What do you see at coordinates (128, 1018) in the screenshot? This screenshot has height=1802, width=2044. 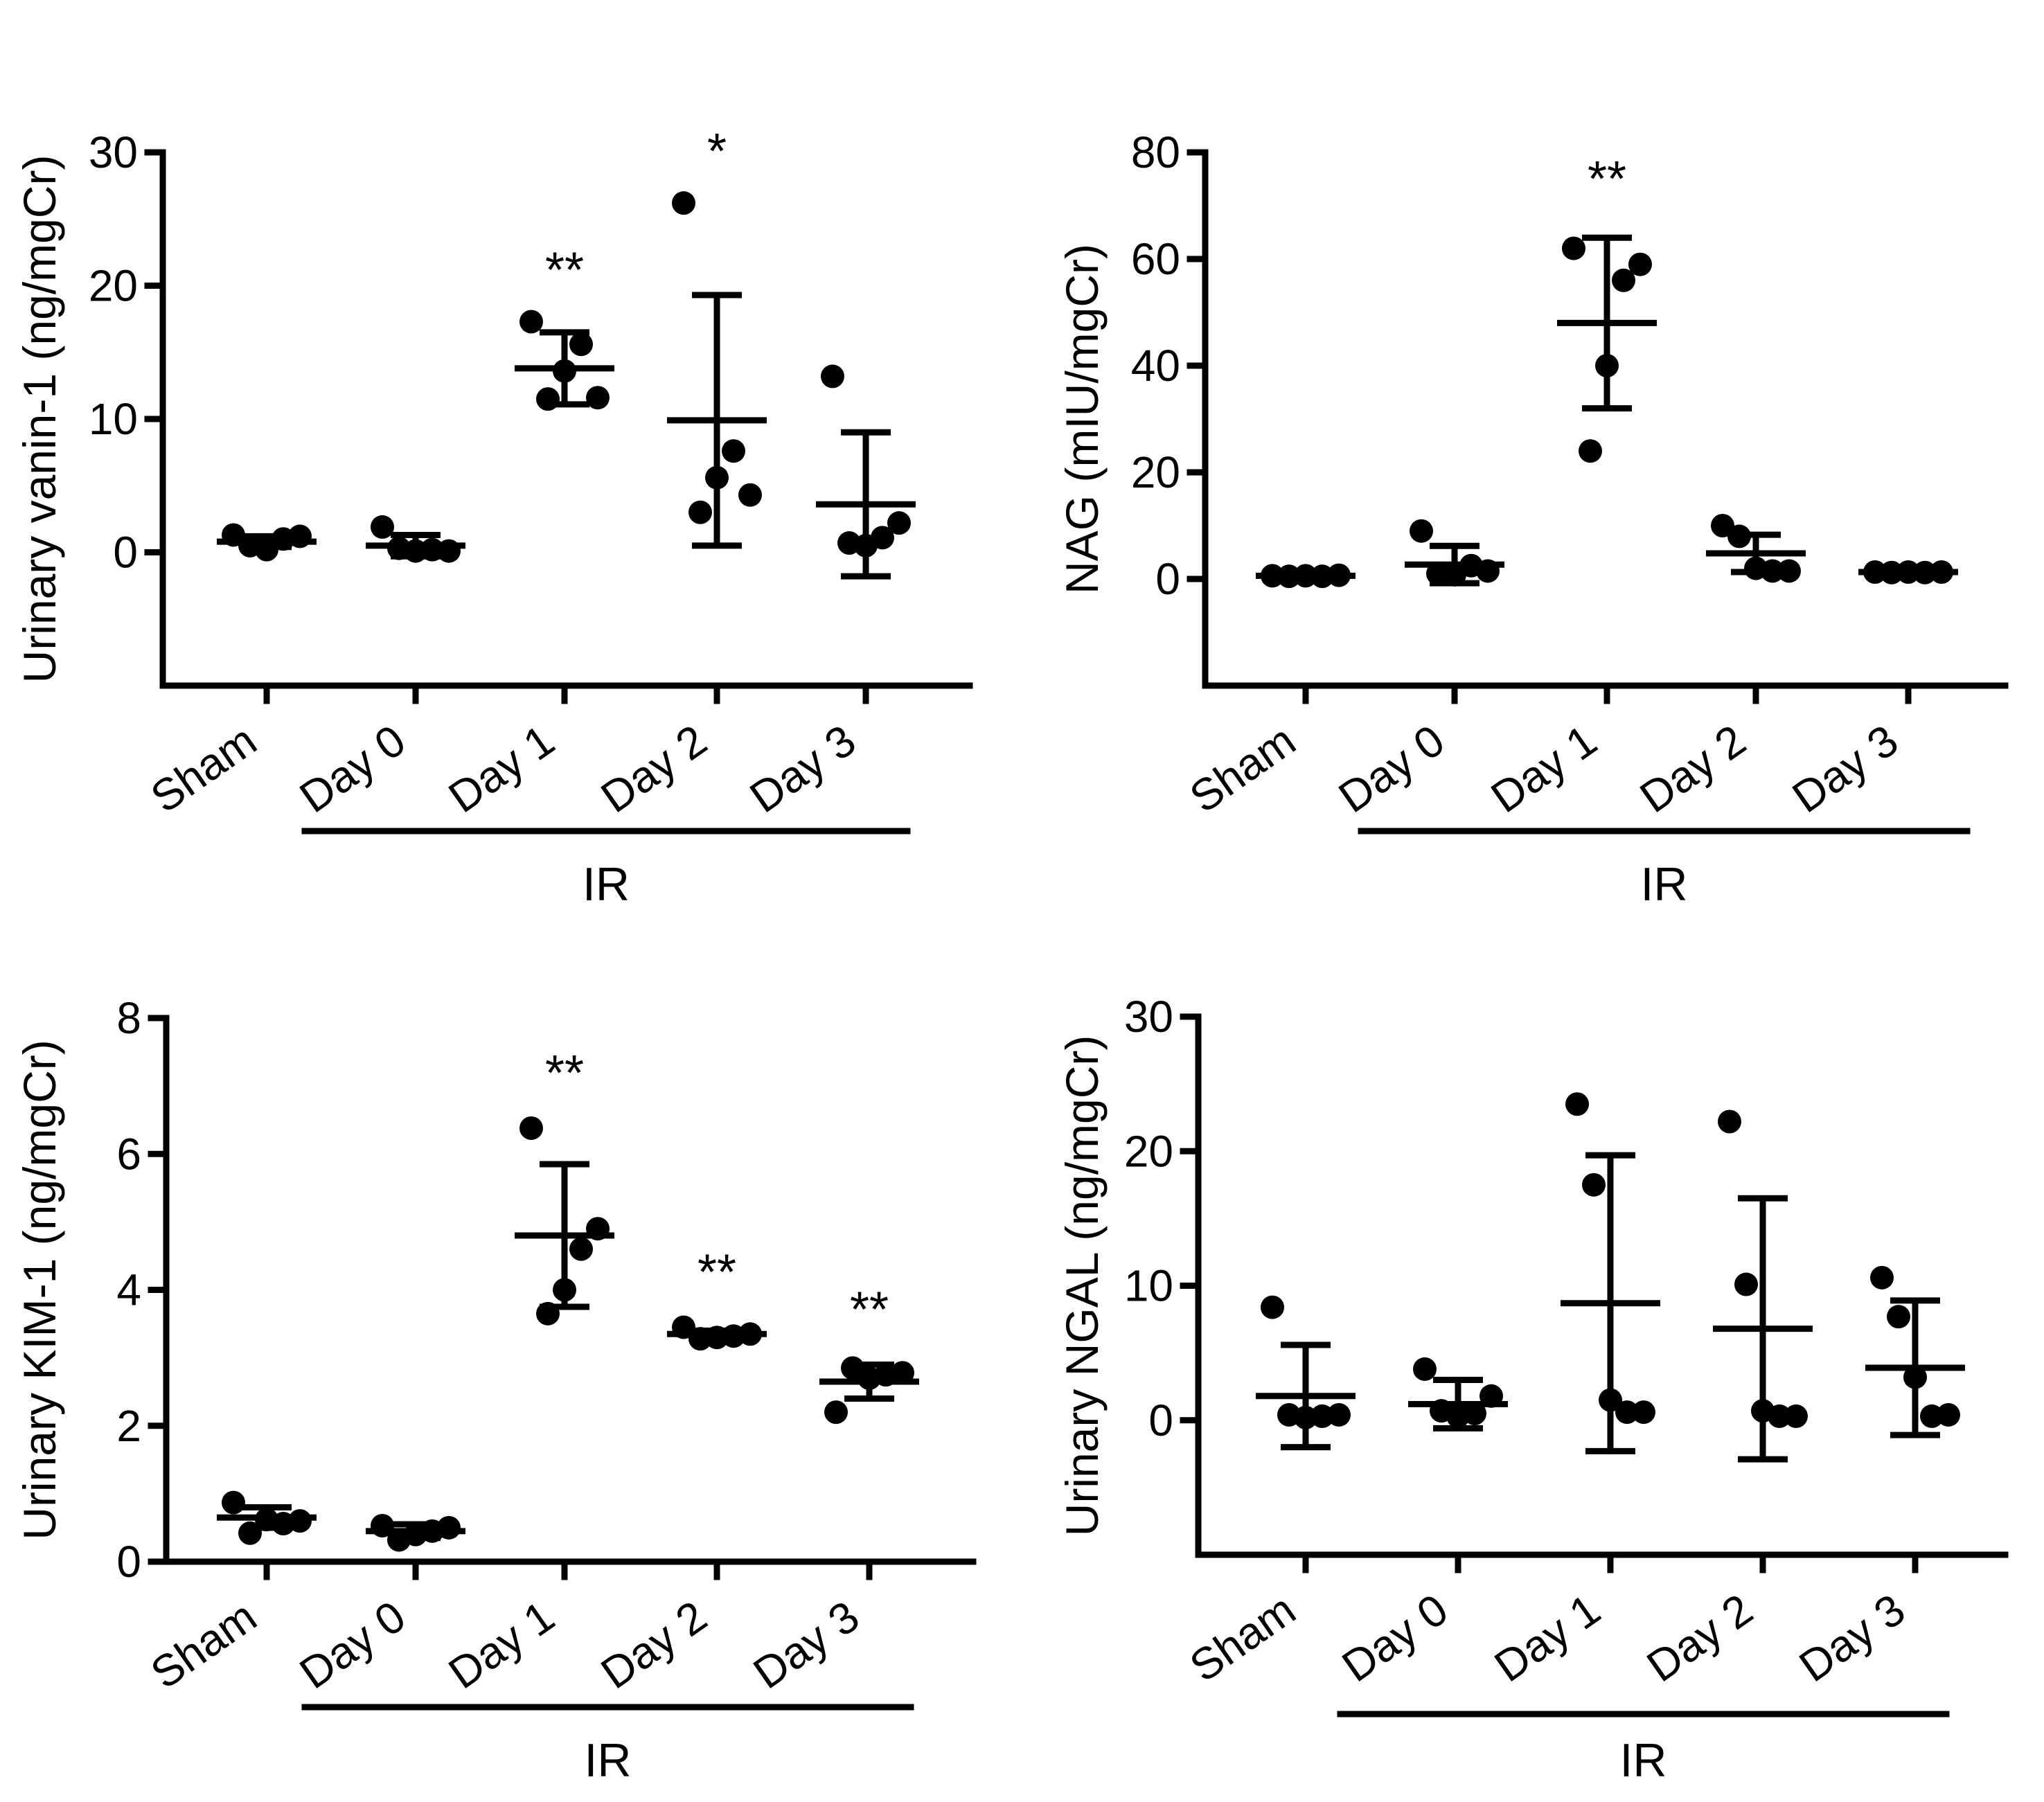 I see `y-tick-label: 8` at bounding box center [128, 1018].